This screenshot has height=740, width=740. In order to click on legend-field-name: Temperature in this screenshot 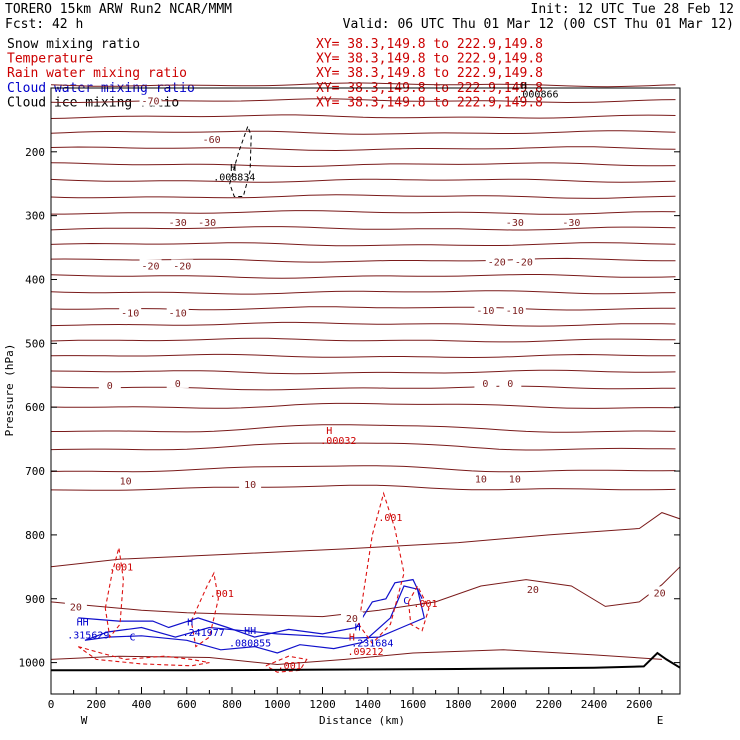, I will do `click(50, 59)`.